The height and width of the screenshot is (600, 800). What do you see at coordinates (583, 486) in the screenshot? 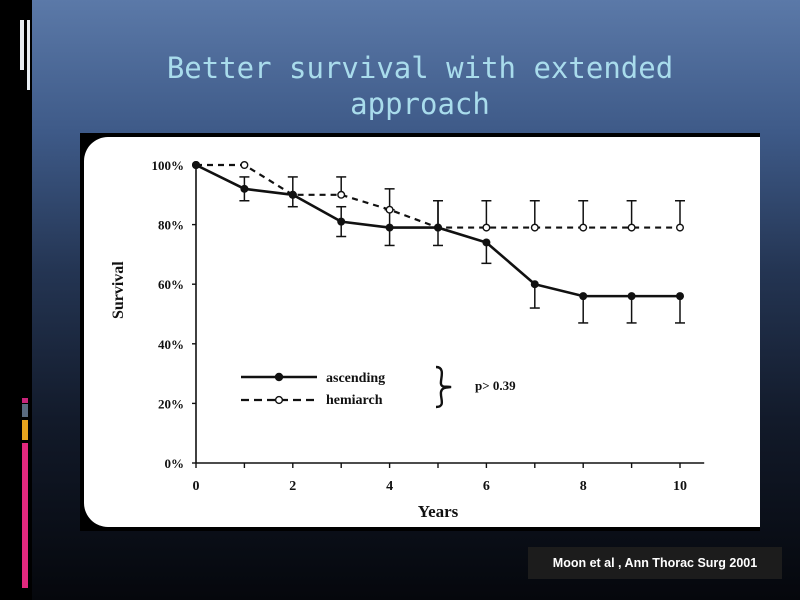
I see `x-tick-label: 8` at bounding box center [583, 486].